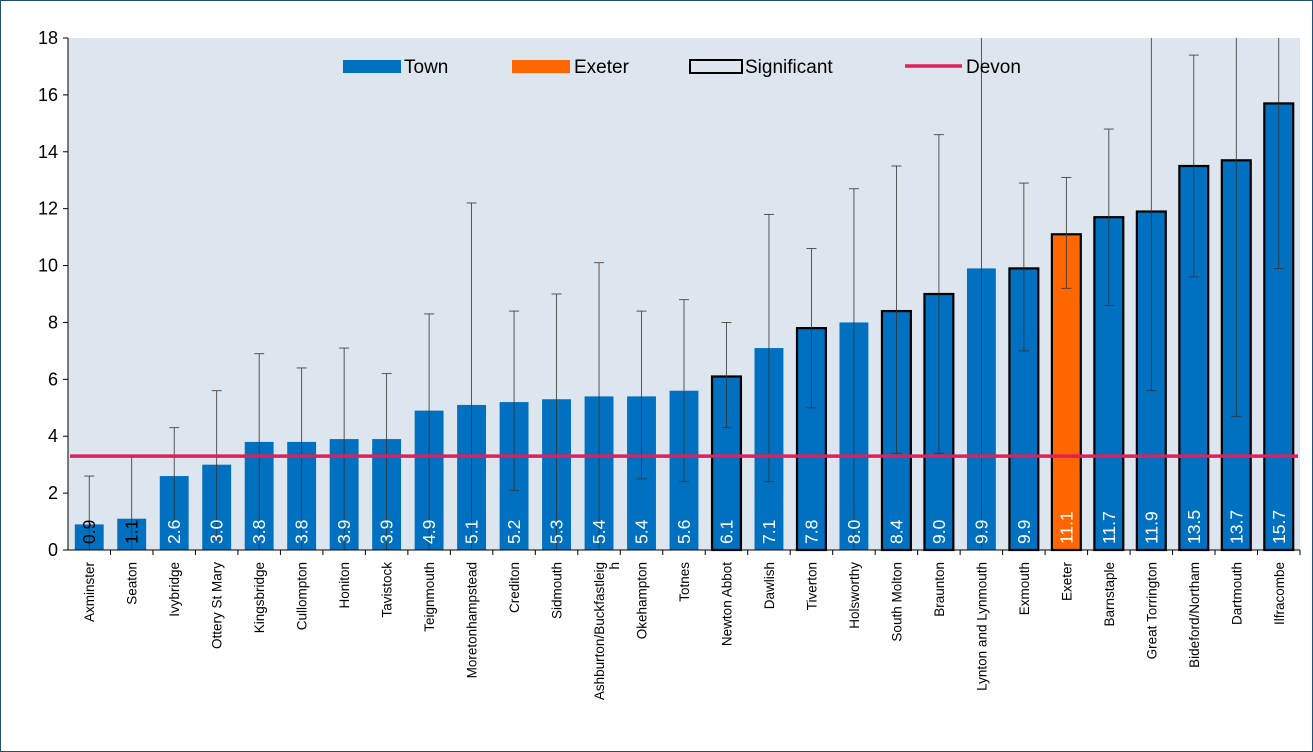 Image resolution: width=1313 pixels, height=752 pixels. I want to click on legend-label: Exeter, so click(602, 67).